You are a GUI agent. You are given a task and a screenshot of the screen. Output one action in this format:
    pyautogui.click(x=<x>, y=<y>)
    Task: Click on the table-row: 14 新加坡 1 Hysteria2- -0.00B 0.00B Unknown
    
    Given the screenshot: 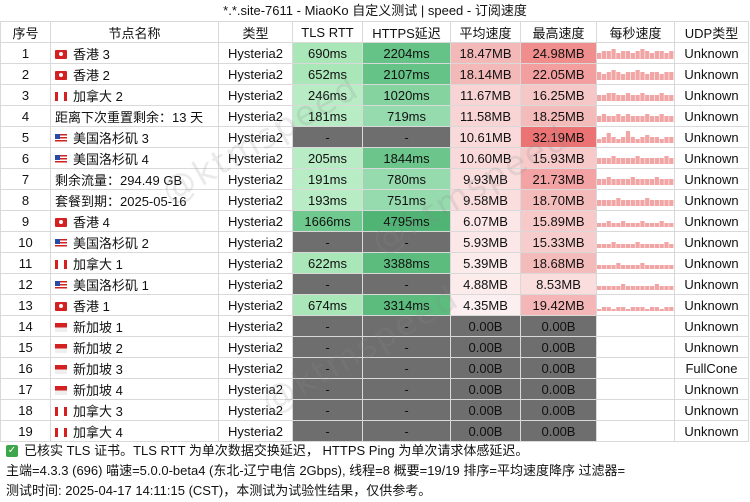 What is the action you would take?
    pyautogui.click(x=374, y=326)
    